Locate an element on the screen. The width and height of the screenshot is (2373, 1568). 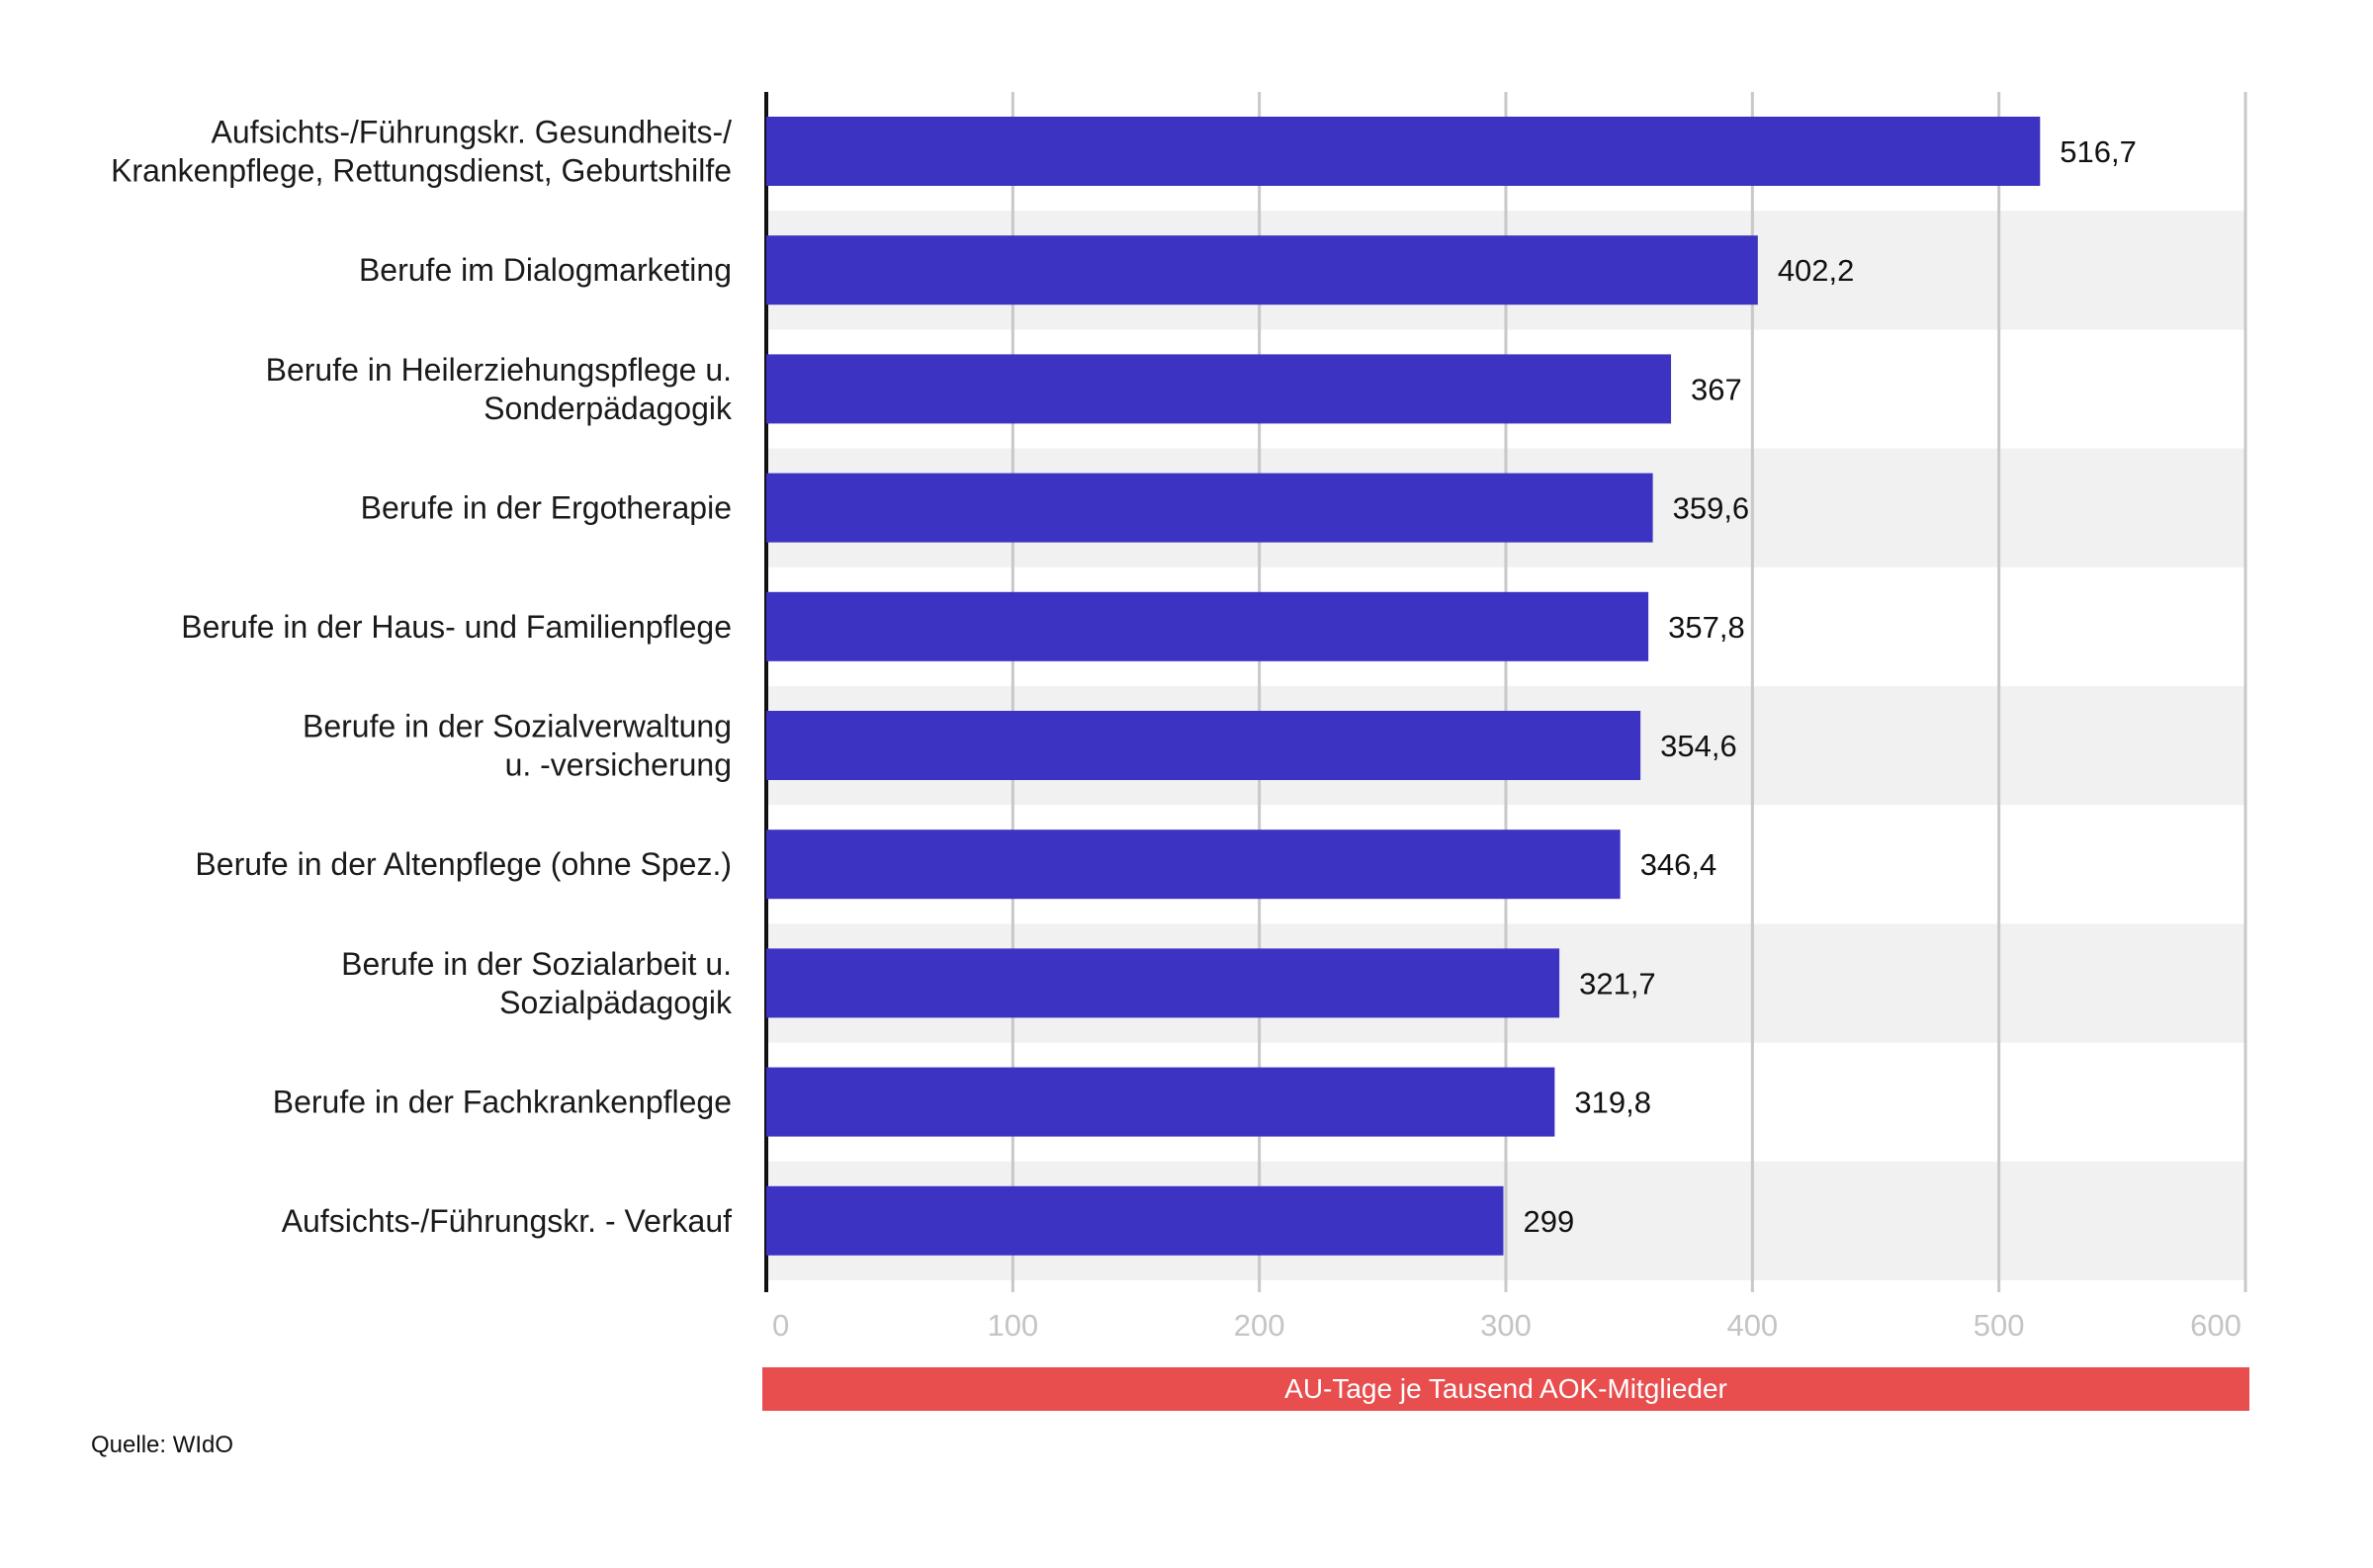
x-tick-label: 600 is located at coordinates (2215, 1325).